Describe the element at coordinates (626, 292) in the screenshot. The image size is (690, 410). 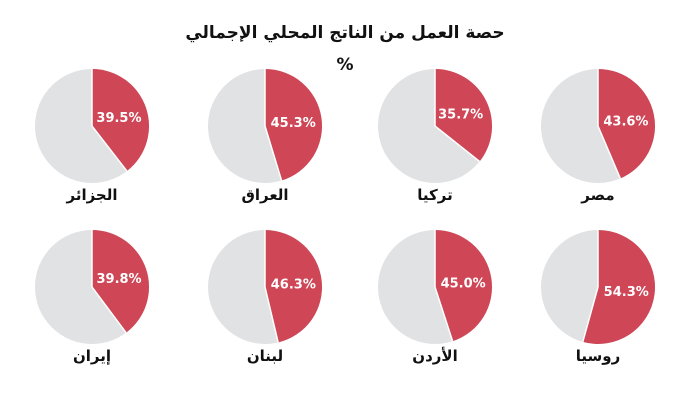
I see `pie-value-label: 54.3%` at that location.